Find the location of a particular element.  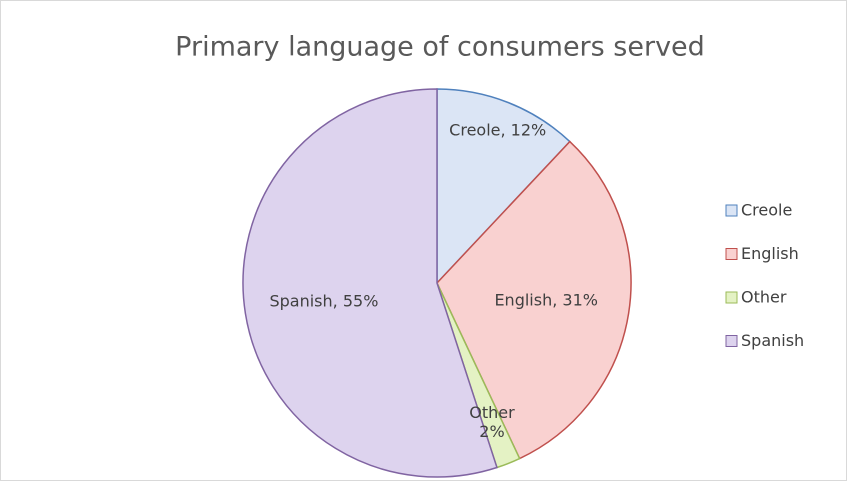

pie-slice is located at coordinates (503, 186).